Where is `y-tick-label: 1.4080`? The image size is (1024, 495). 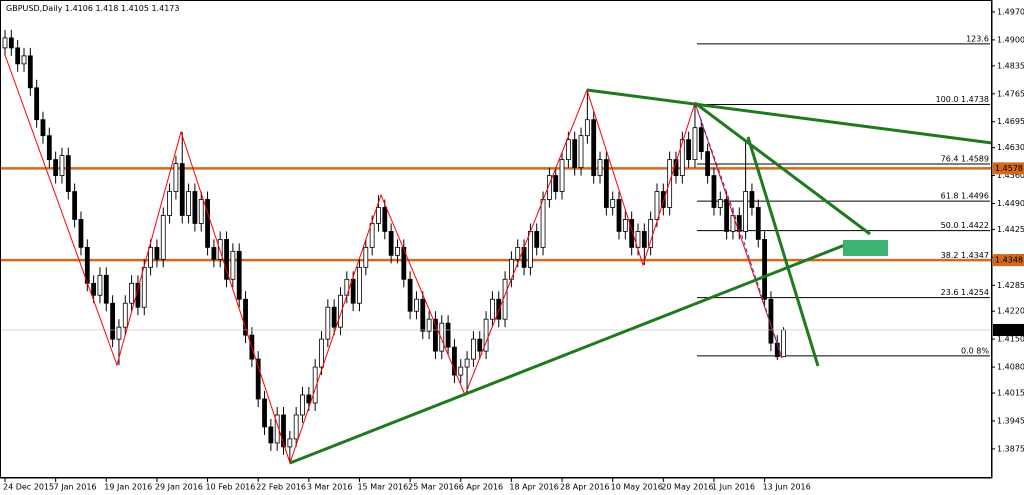 y-tick-label: 1.4080 is located at coordinates (1010, 367).